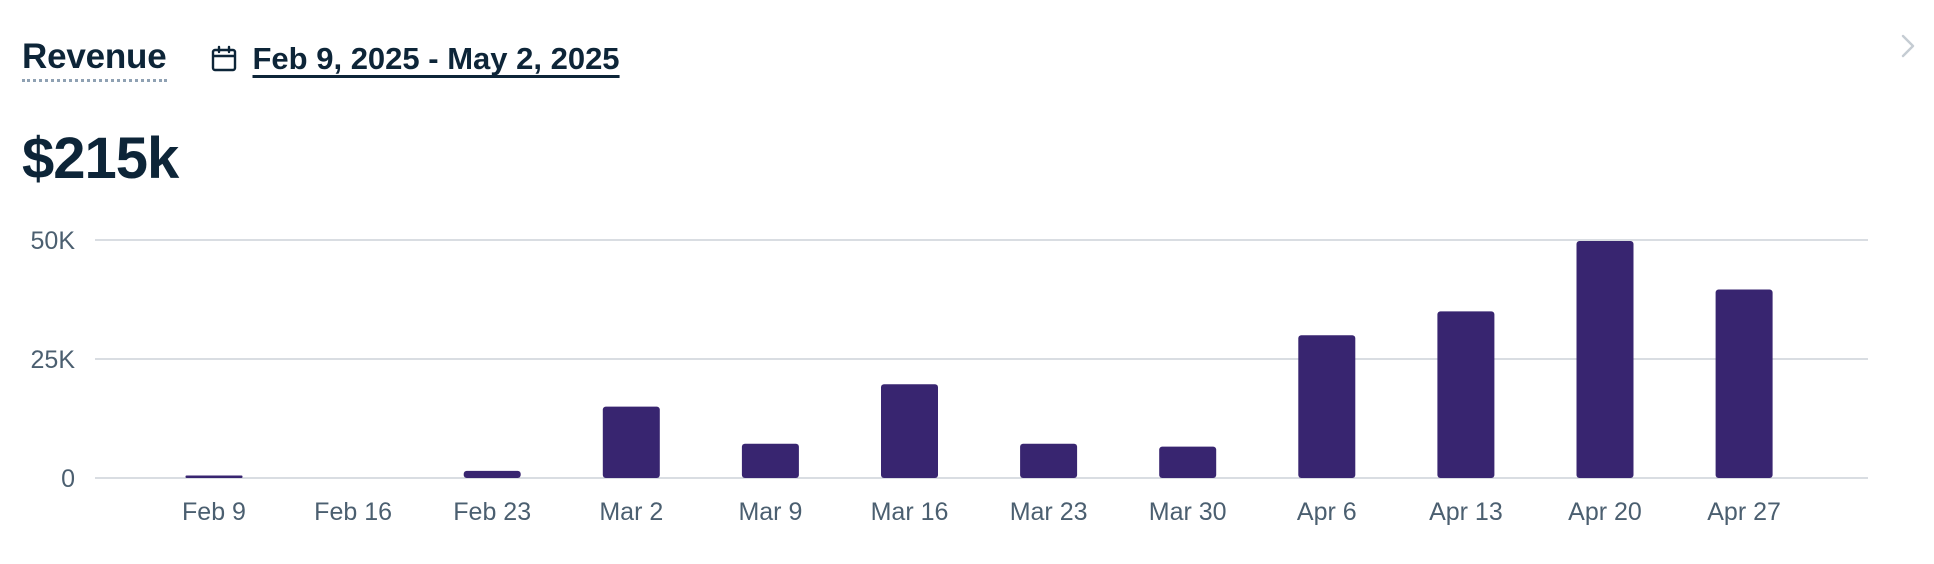 The width and height of the screenshot is (1934, 564). Describe the element at coordinates (100, 158) in the screenshot. I see `total-revenue: $215k` at that location.